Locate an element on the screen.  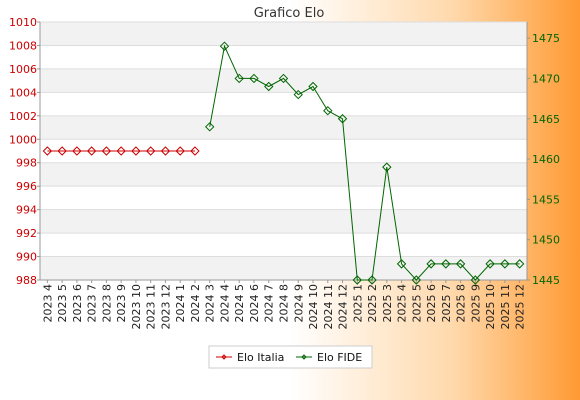
left-tick-label: 988 is located at coordinates (26, 280).